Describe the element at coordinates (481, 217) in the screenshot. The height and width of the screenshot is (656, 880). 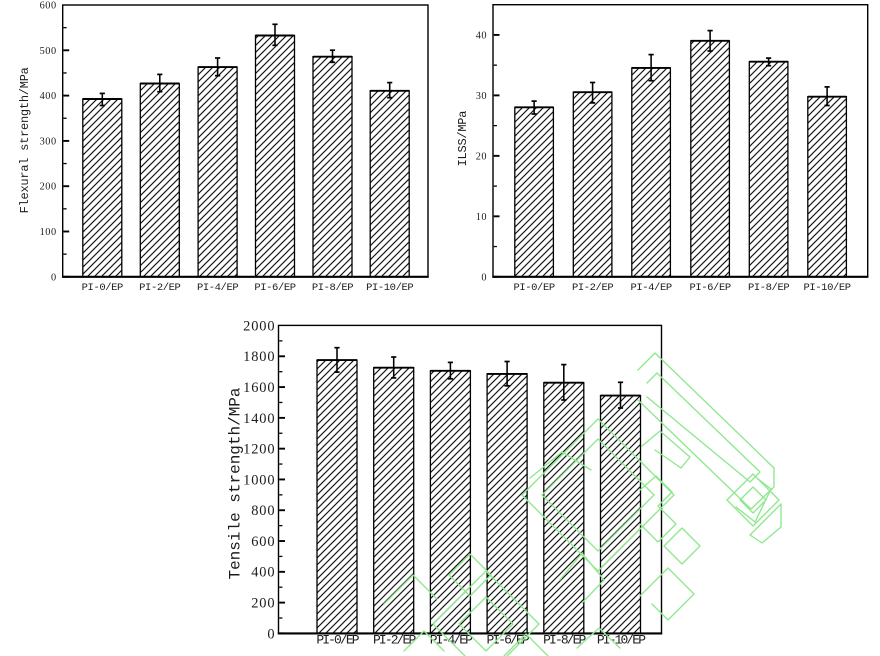
I see `svg-text: 10` at that location.